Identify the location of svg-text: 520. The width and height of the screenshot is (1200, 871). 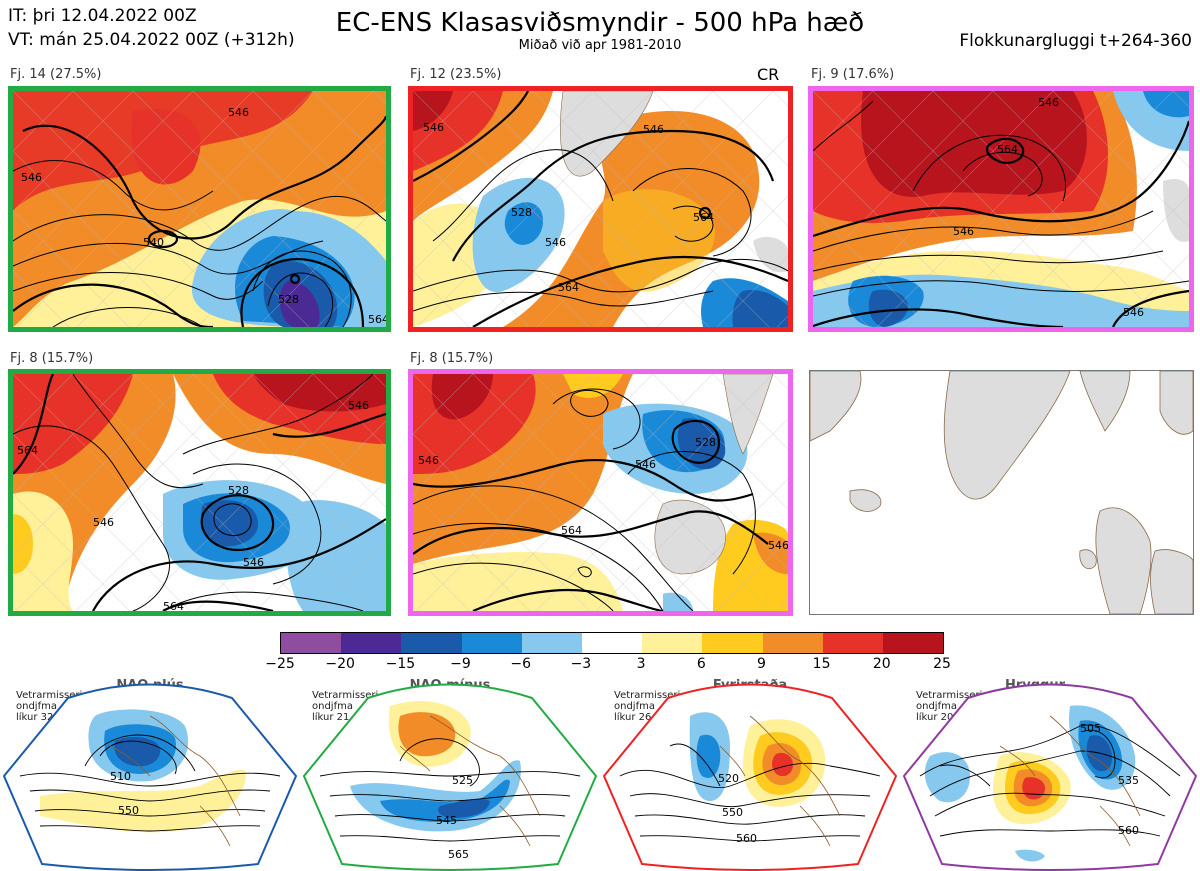
(728, 778).